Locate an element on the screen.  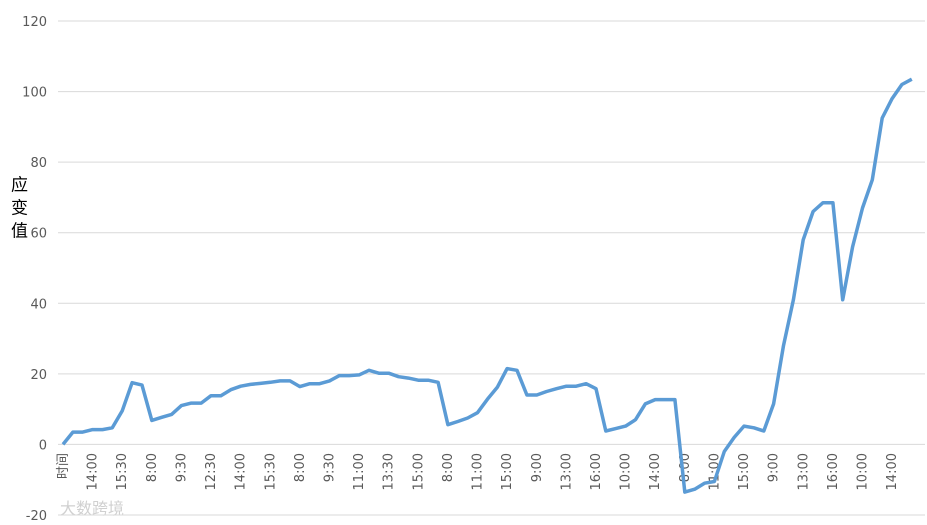
y-axis-label-text: 应变值 is located at coordinates (17, 209).